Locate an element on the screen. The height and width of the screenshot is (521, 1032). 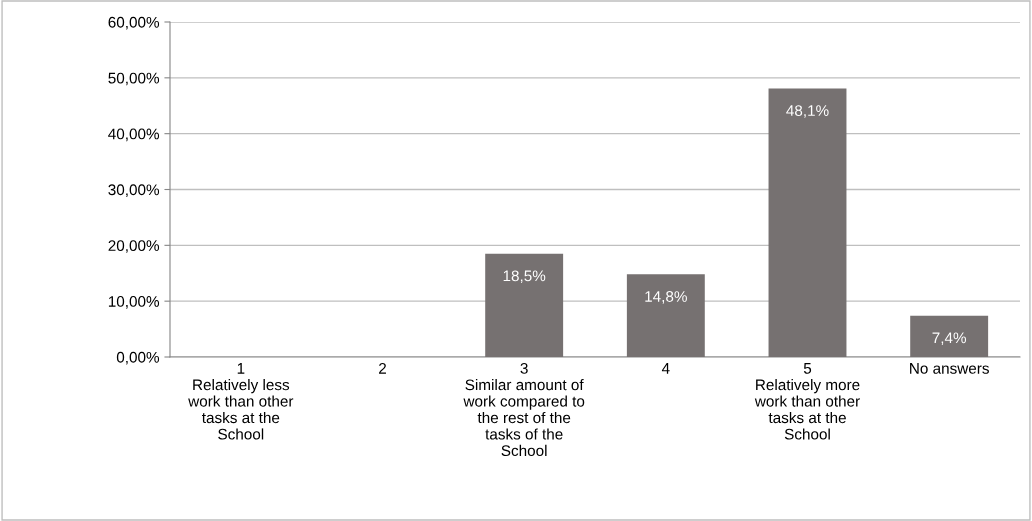
y-tick-label: 30,00% is located at coordinates (134, 190).